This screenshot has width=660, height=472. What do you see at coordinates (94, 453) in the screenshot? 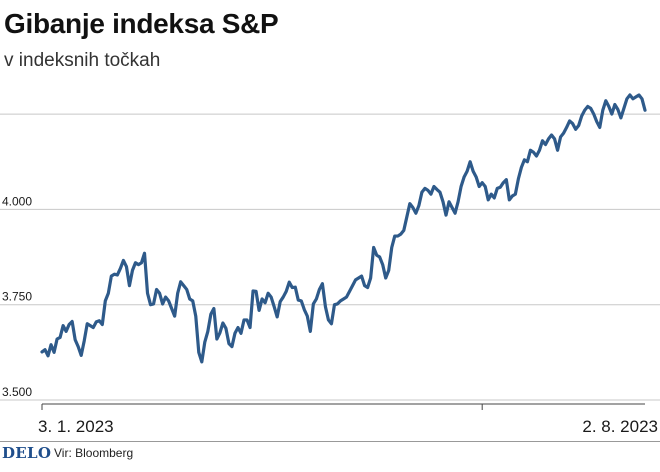
I see `source-note: Vir: Bloomberg` at bounding box center [94, 453].